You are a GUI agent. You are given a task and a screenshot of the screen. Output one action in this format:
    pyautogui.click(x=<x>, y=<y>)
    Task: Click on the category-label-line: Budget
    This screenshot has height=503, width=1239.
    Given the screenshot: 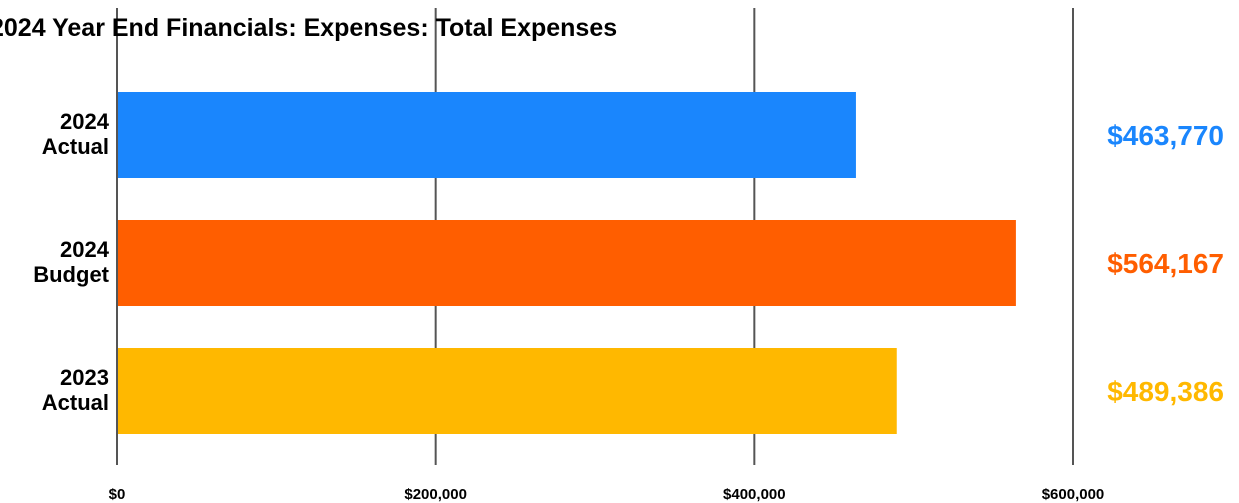 What is the action you would take?
    pyautogui.click(x=71, y=274)
    